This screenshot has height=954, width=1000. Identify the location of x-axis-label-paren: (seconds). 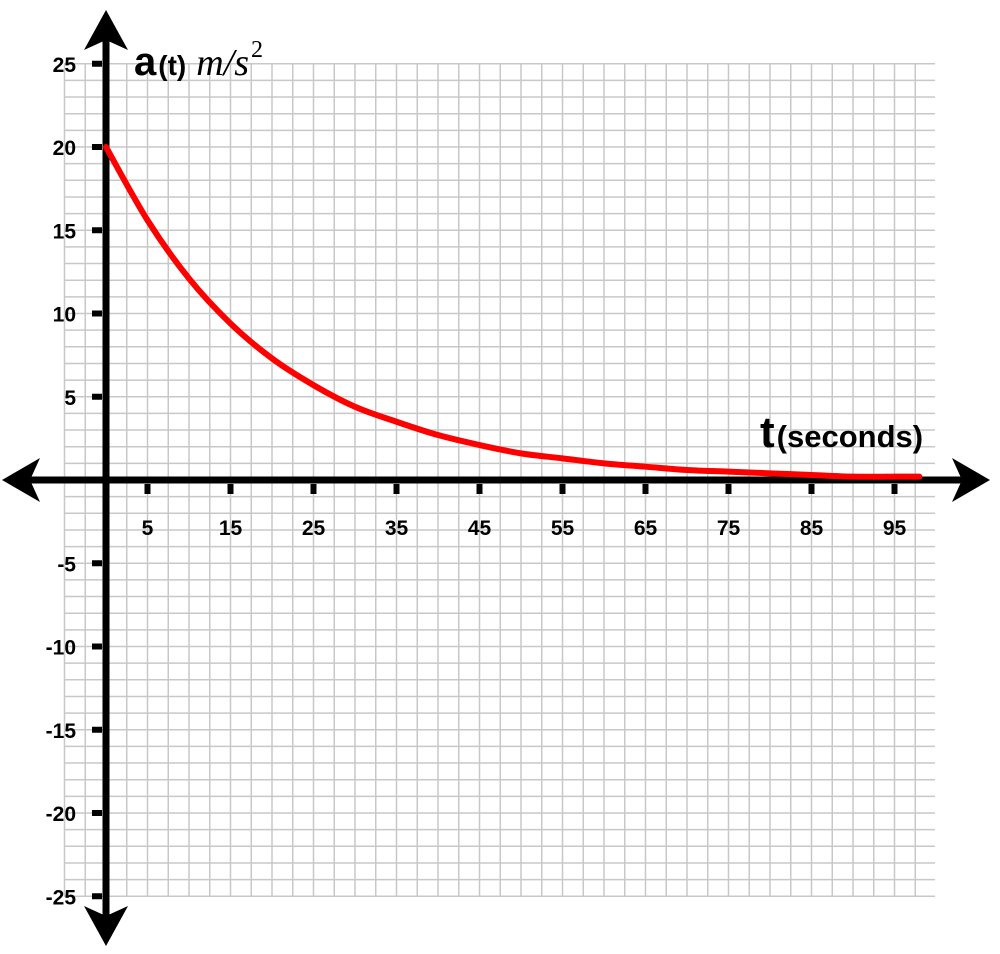
(850, 436).